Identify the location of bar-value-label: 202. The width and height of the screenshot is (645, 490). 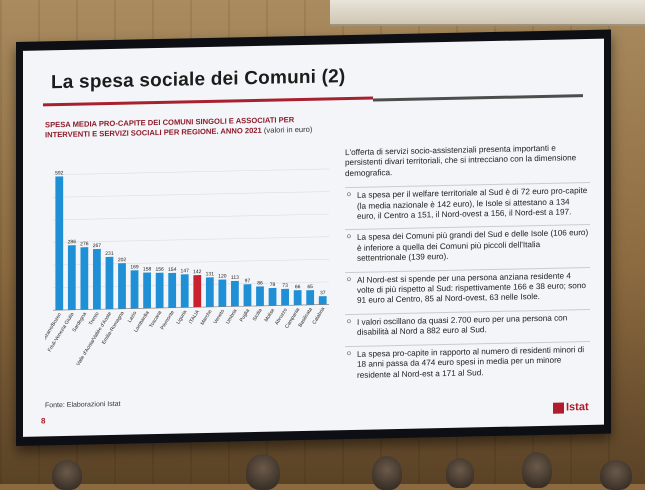
(122, 260).